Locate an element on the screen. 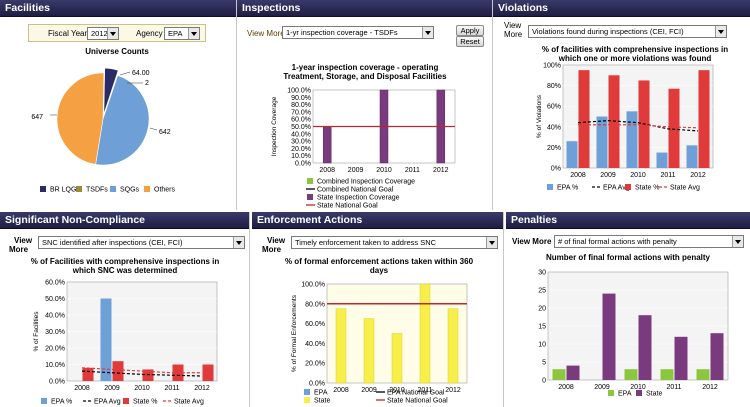 The image size is (750, 407). y-tick-label: 0.0% is located at coordinates (57, 382).